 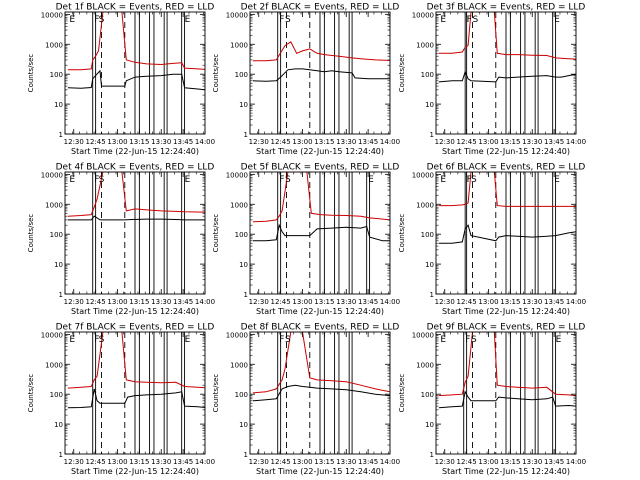 What do you see at coordinates (135, 168) in the screenshot?
I see `panel-title: Det 4f BLACK = Events, RED = LLD` at bounding box center [135, 168].